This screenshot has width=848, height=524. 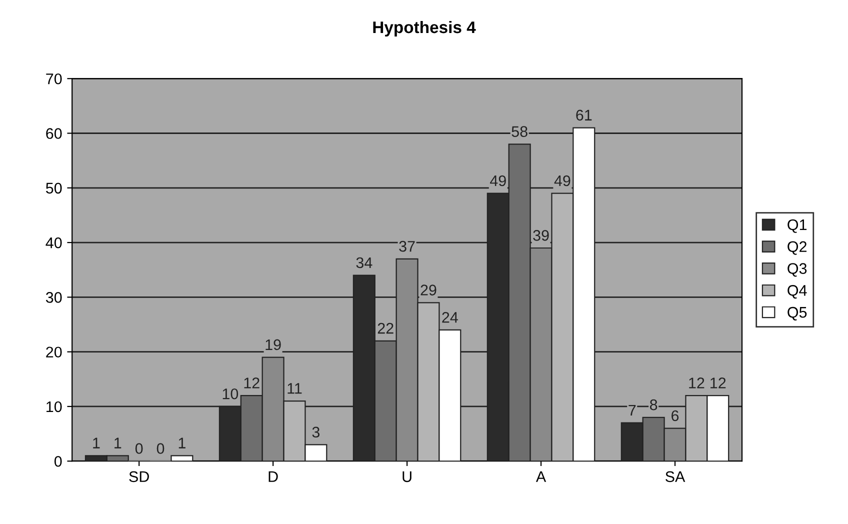 What do you see at coordinates (797, 248) in the screenshot?
I see `legend-label: Q2` at bounding box center [797, 248].